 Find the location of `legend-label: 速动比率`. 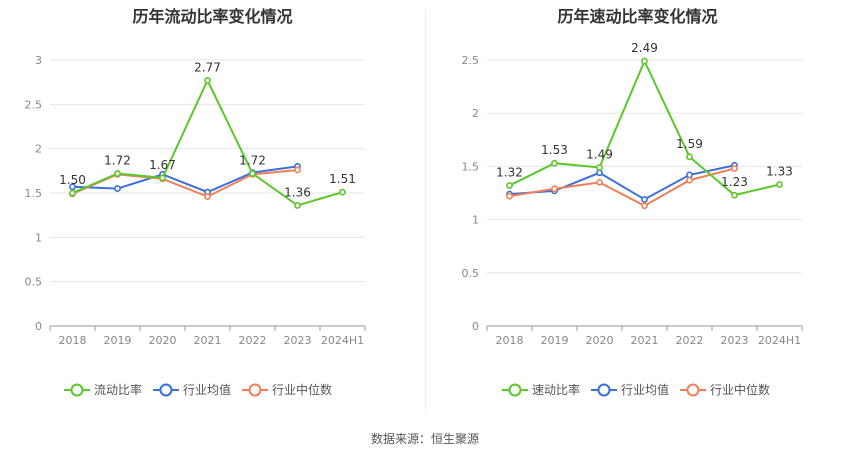

legend-label: 速动比率 is located at coordinates (556, 389).